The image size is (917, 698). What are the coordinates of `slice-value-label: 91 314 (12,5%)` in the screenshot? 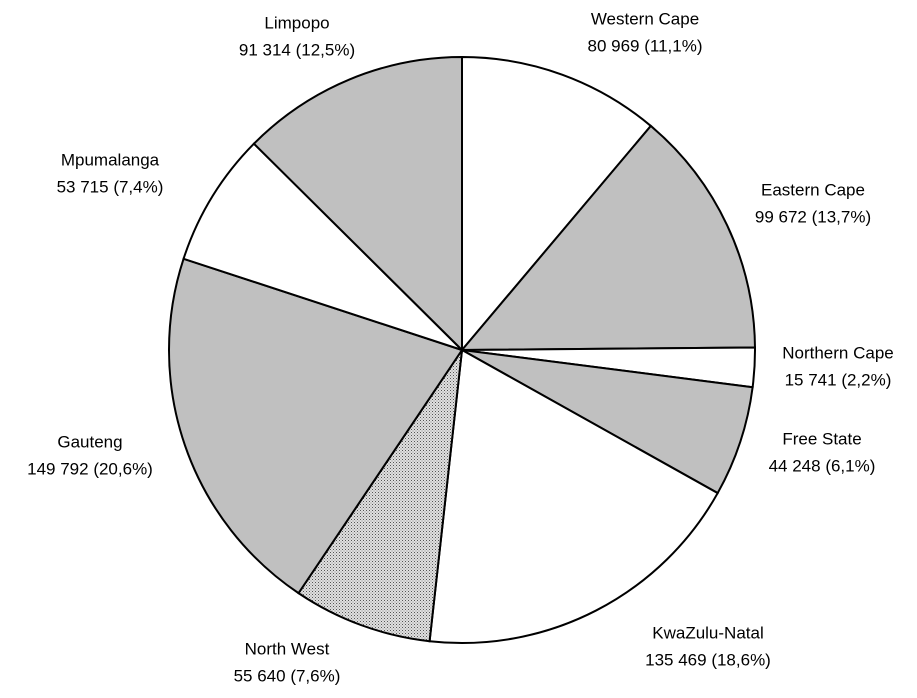 It's located at (297, 49).